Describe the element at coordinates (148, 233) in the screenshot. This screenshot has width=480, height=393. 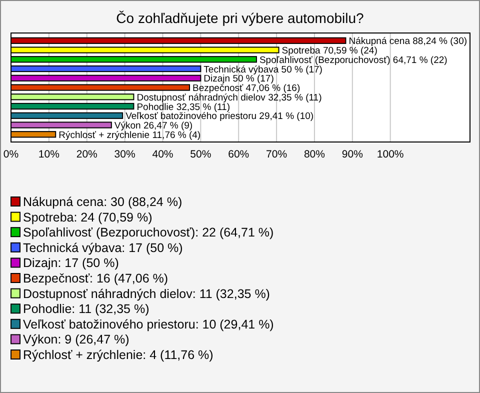
I see `legend-label: Spoľahlivosť (Bezporuchovosť): 22 (64,71 %)` at that location.